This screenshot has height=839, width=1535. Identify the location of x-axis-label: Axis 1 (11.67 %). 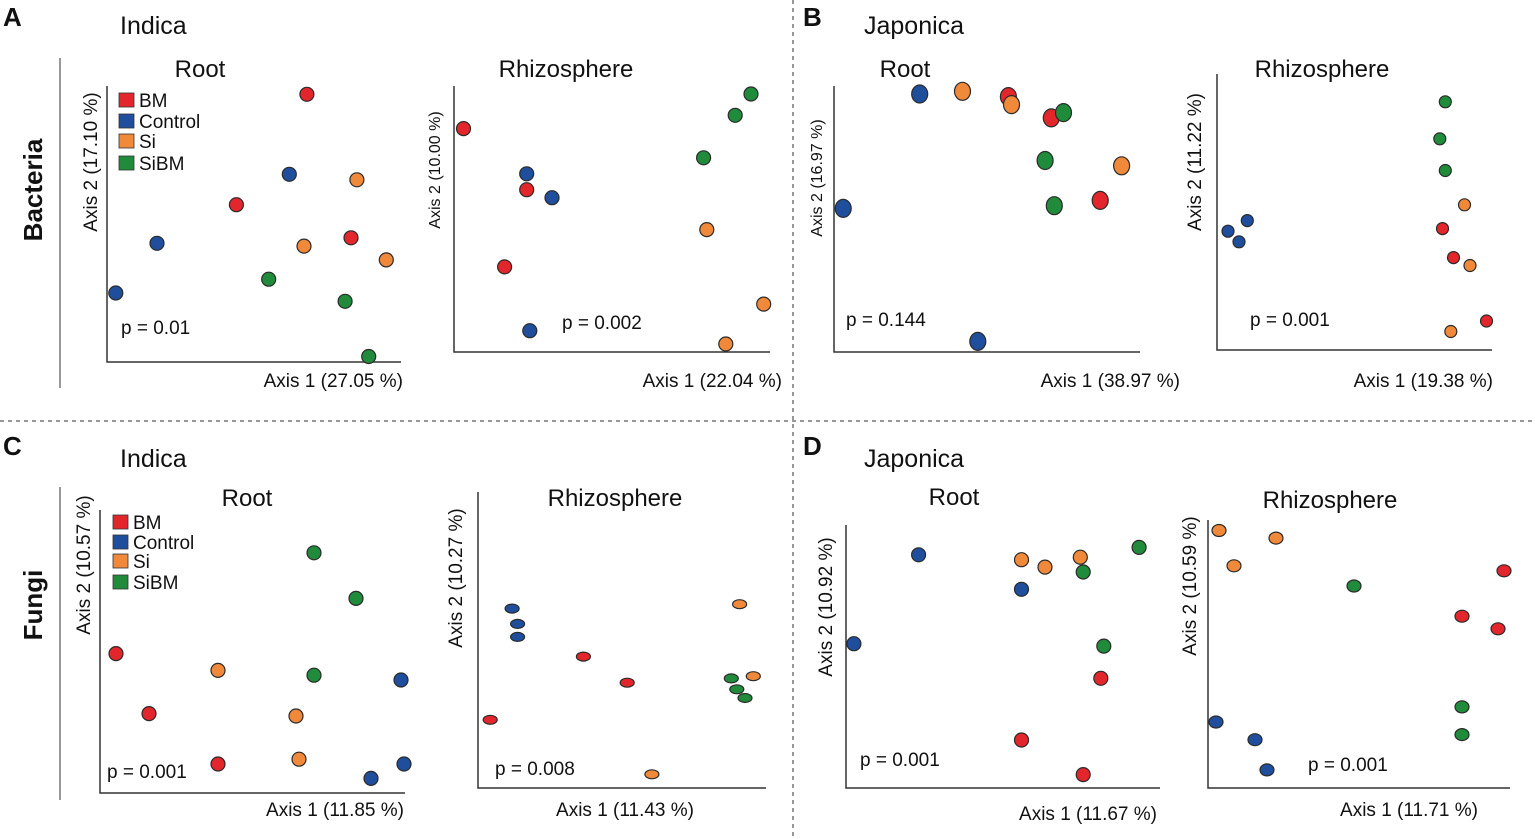
(1088, 814).